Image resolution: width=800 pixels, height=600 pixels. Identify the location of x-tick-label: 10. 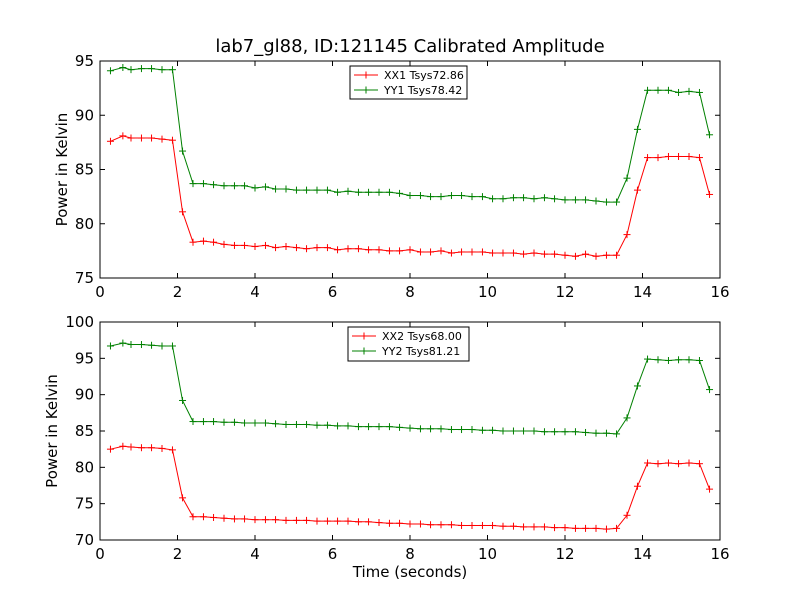
(487, 292).